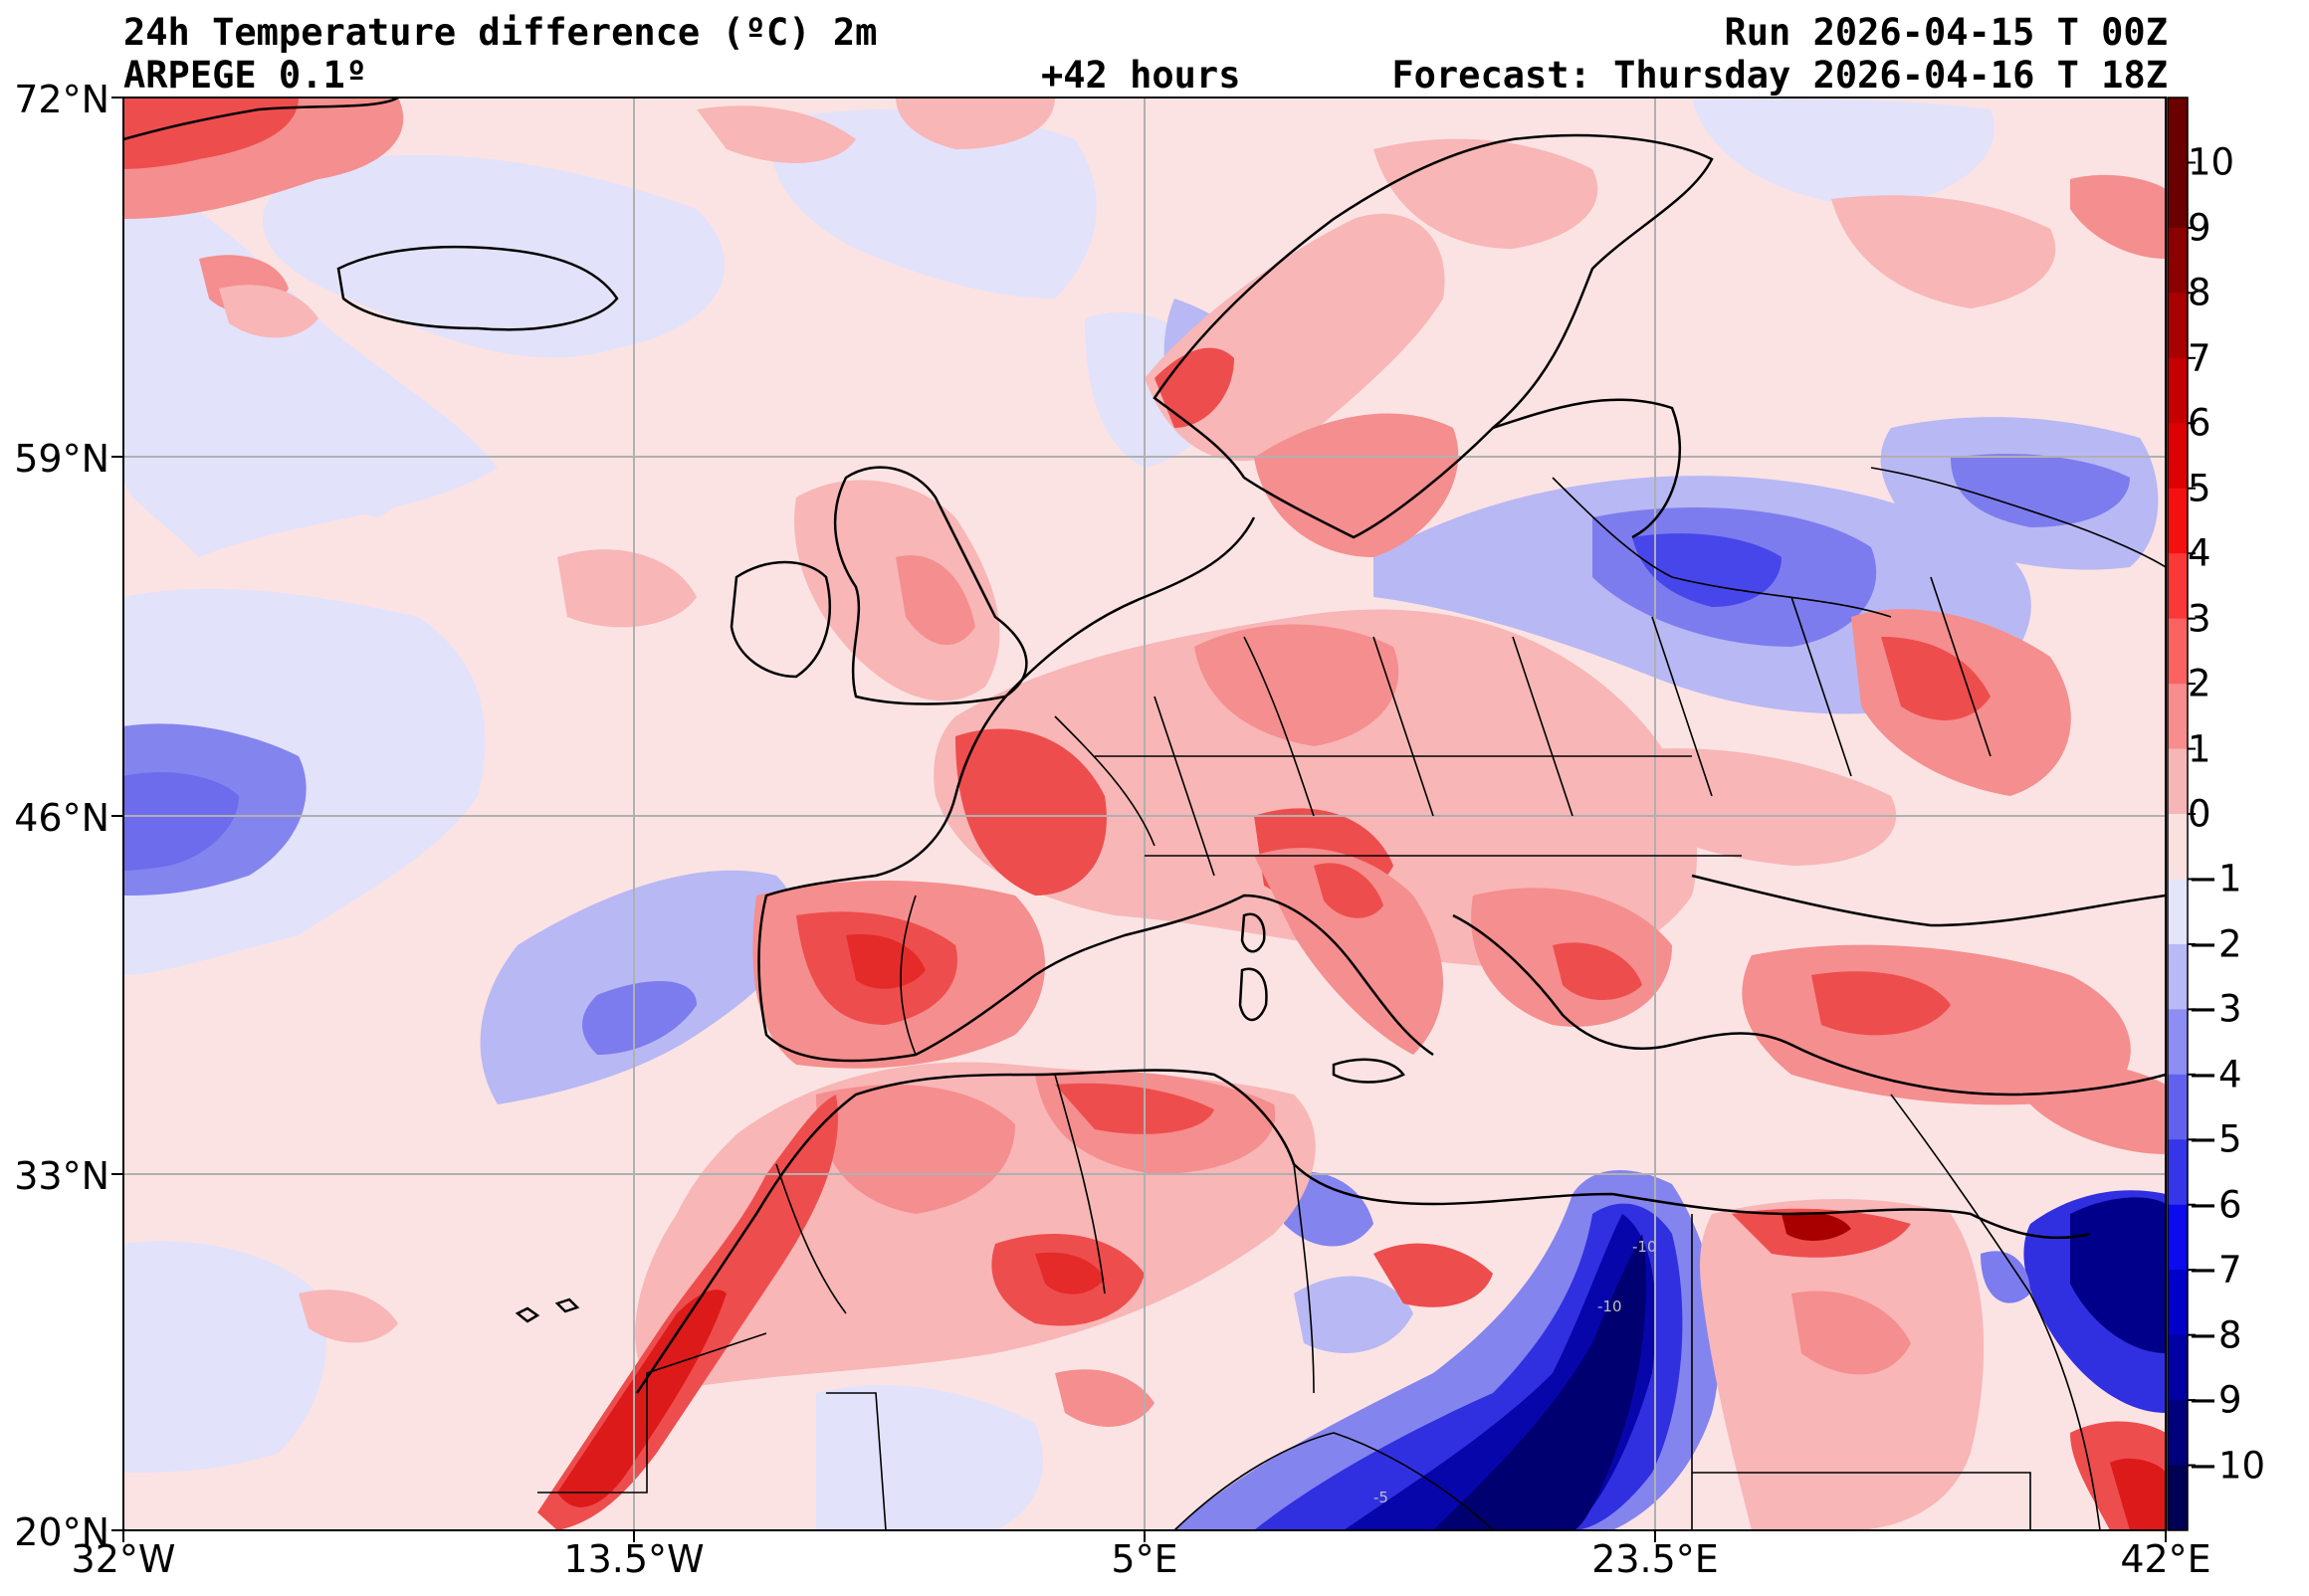  I want to click on lon-label: 42°E, so click(2166, 1559).